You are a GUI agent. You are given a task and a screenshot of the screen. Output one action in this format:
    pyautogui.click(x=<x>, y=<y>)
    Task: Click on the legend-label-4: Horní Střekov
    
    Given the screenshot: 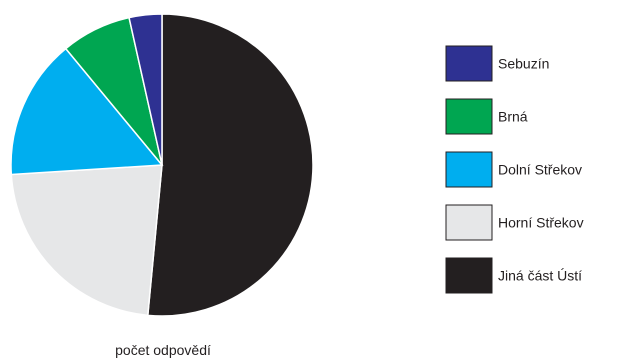 What is the action you would take?
    pyautogui.click(x=541, y=223)
    